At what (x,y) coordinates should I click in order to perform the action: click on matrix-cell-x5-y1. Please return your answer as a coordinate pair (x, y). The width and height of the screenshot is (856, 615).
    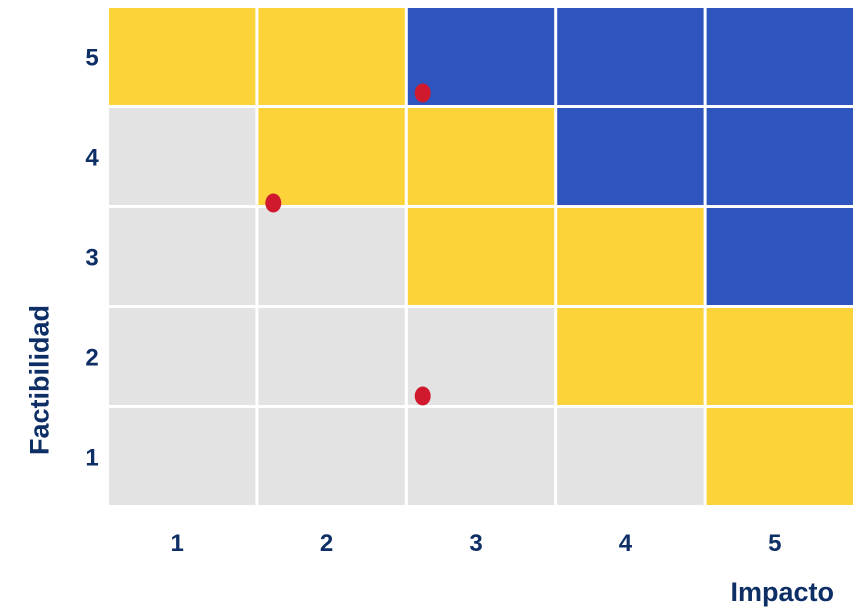
    Looking at the image, I should click on (779, 456).